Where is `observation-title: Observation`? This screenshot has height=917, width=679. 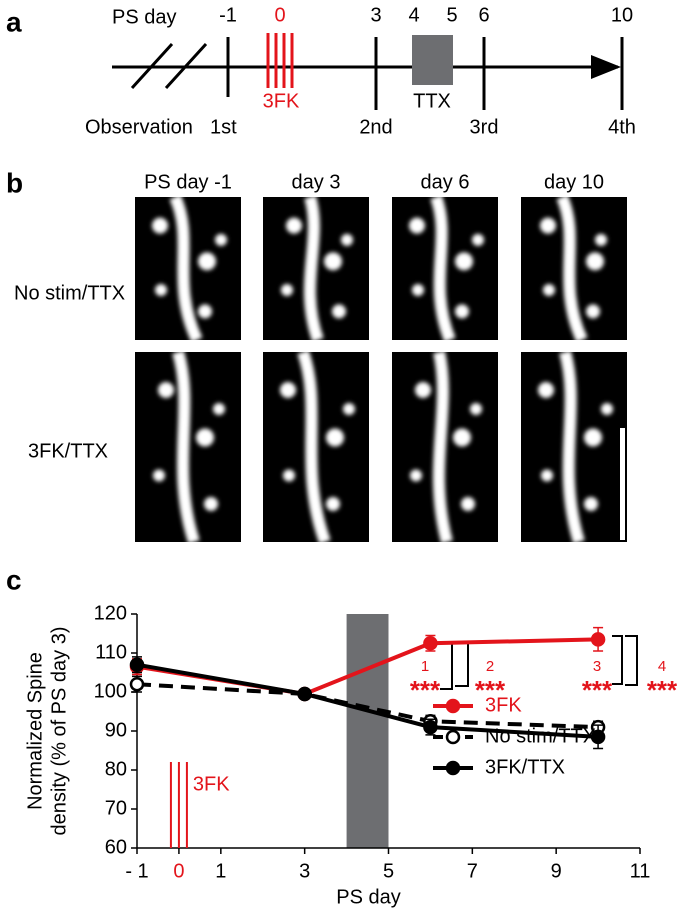
observation-title: Observation is located at coordinates (139, 127).